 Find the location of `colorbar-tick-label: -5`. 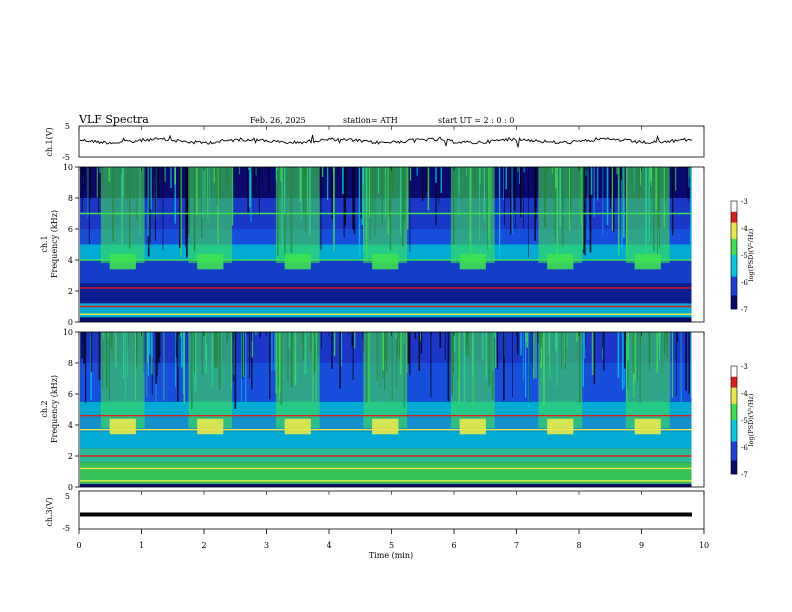

colorbar-tick-label: -5 is located at coordinates (744, 256).